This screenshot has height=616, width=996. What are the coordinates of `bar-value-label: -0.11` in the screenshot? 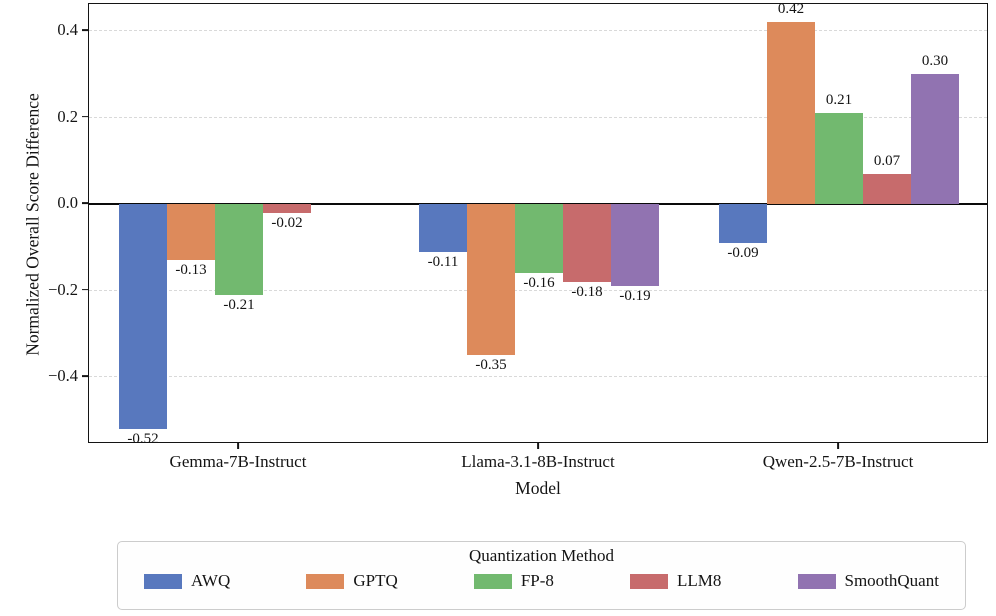 It's located at (443, 261).